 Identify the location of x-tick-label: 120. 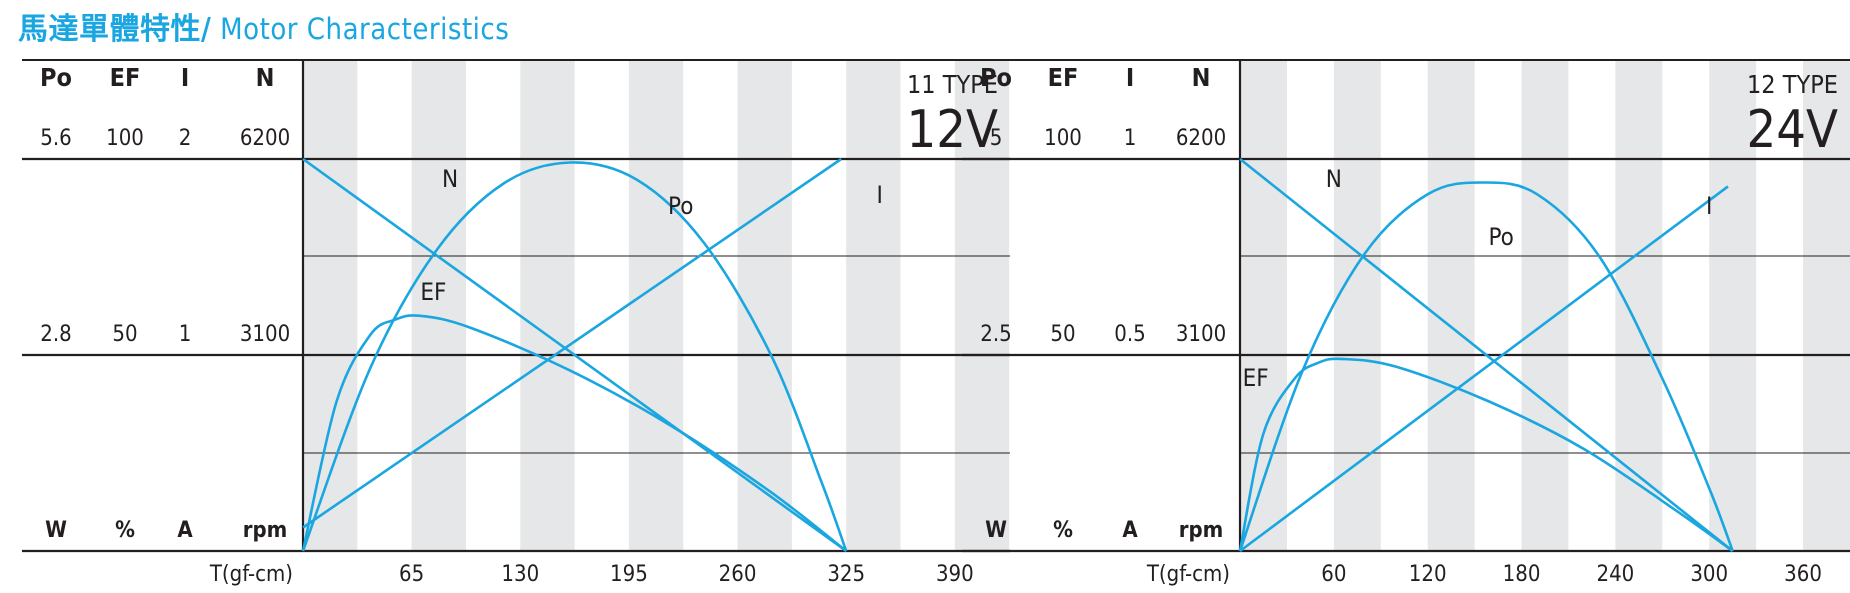
(1428, 574).